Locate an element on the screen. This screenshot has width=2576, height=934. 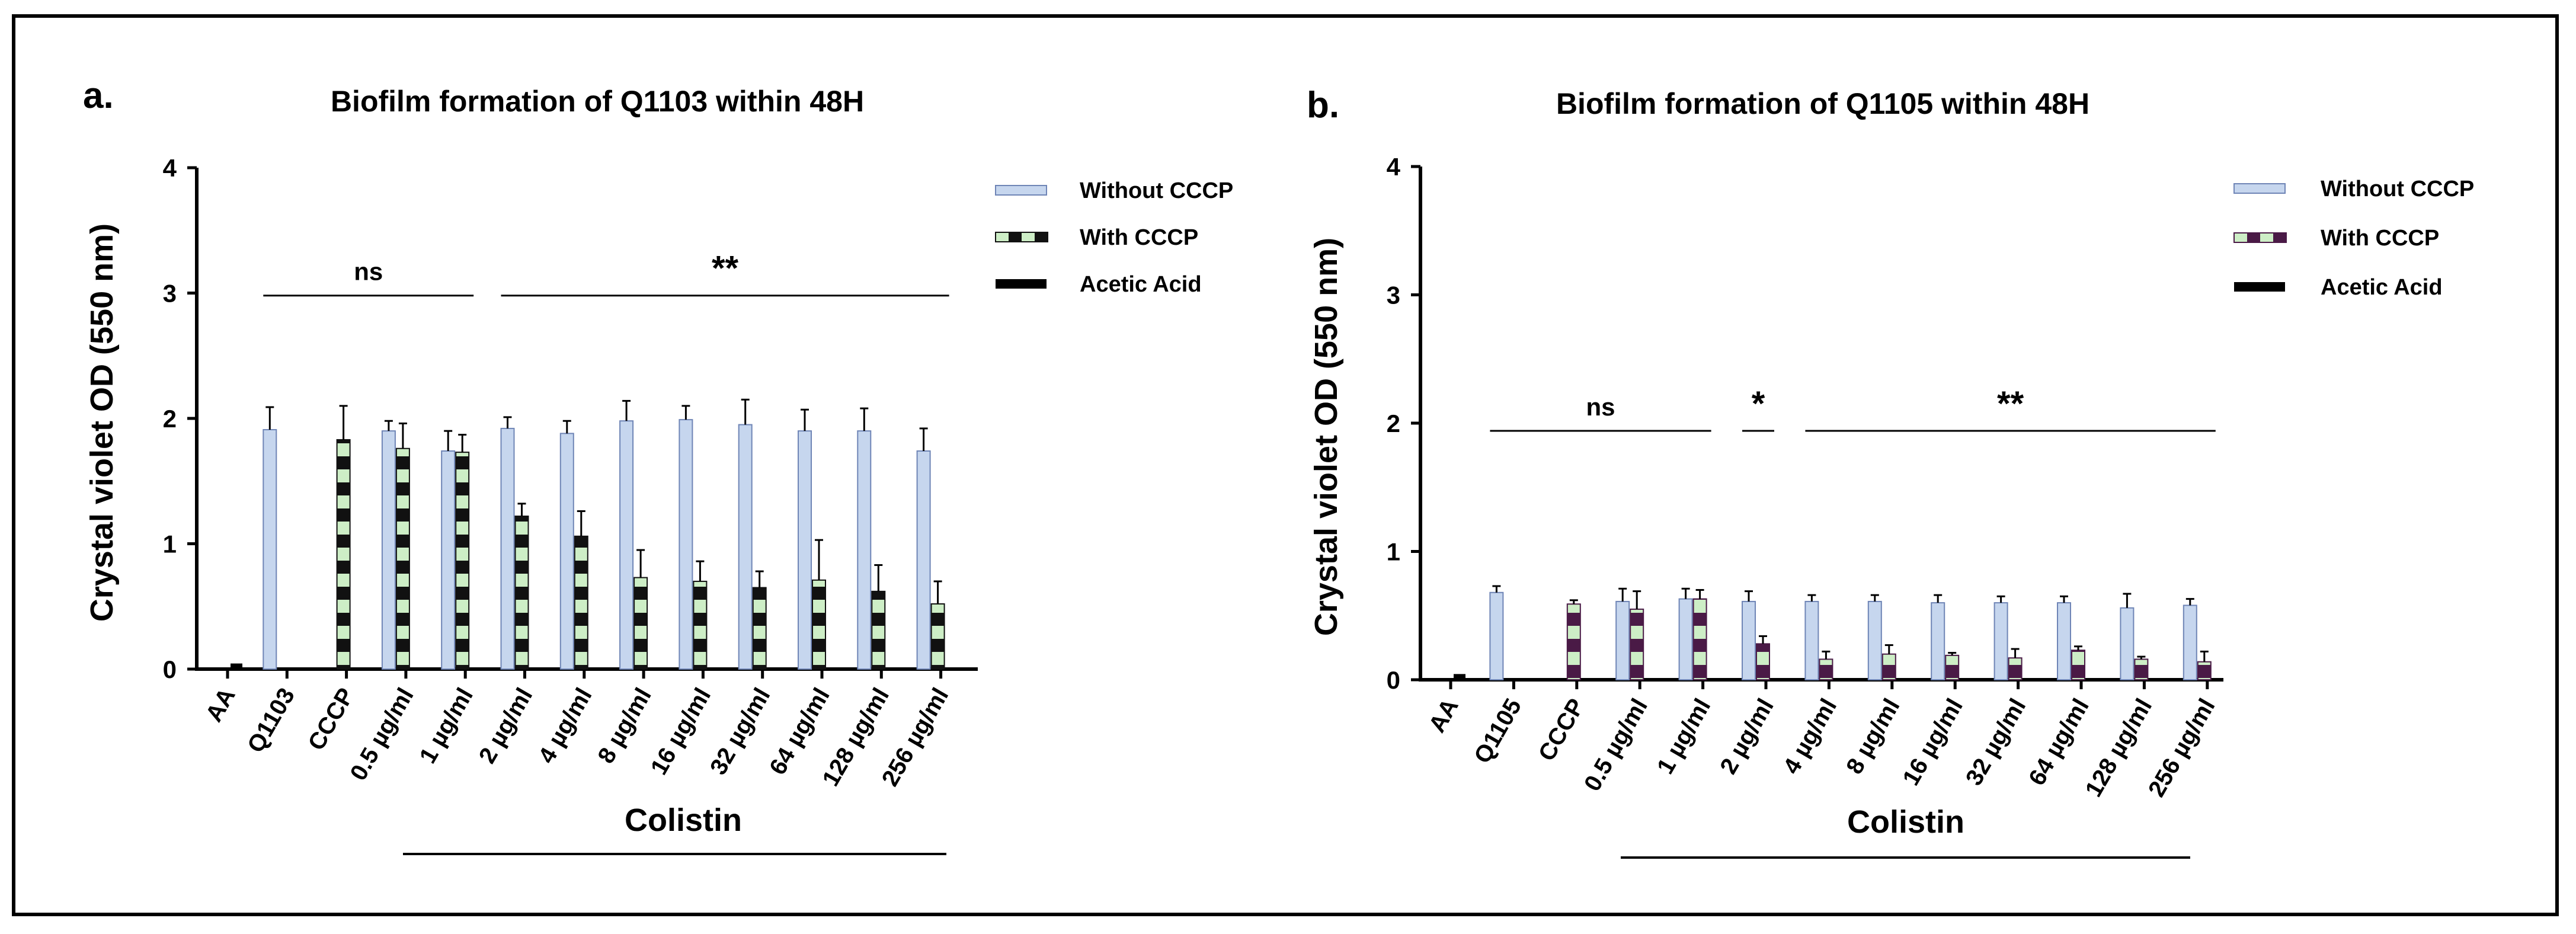
panel-a-x-tick-label: CCCP is located at coordinates (331, 719).